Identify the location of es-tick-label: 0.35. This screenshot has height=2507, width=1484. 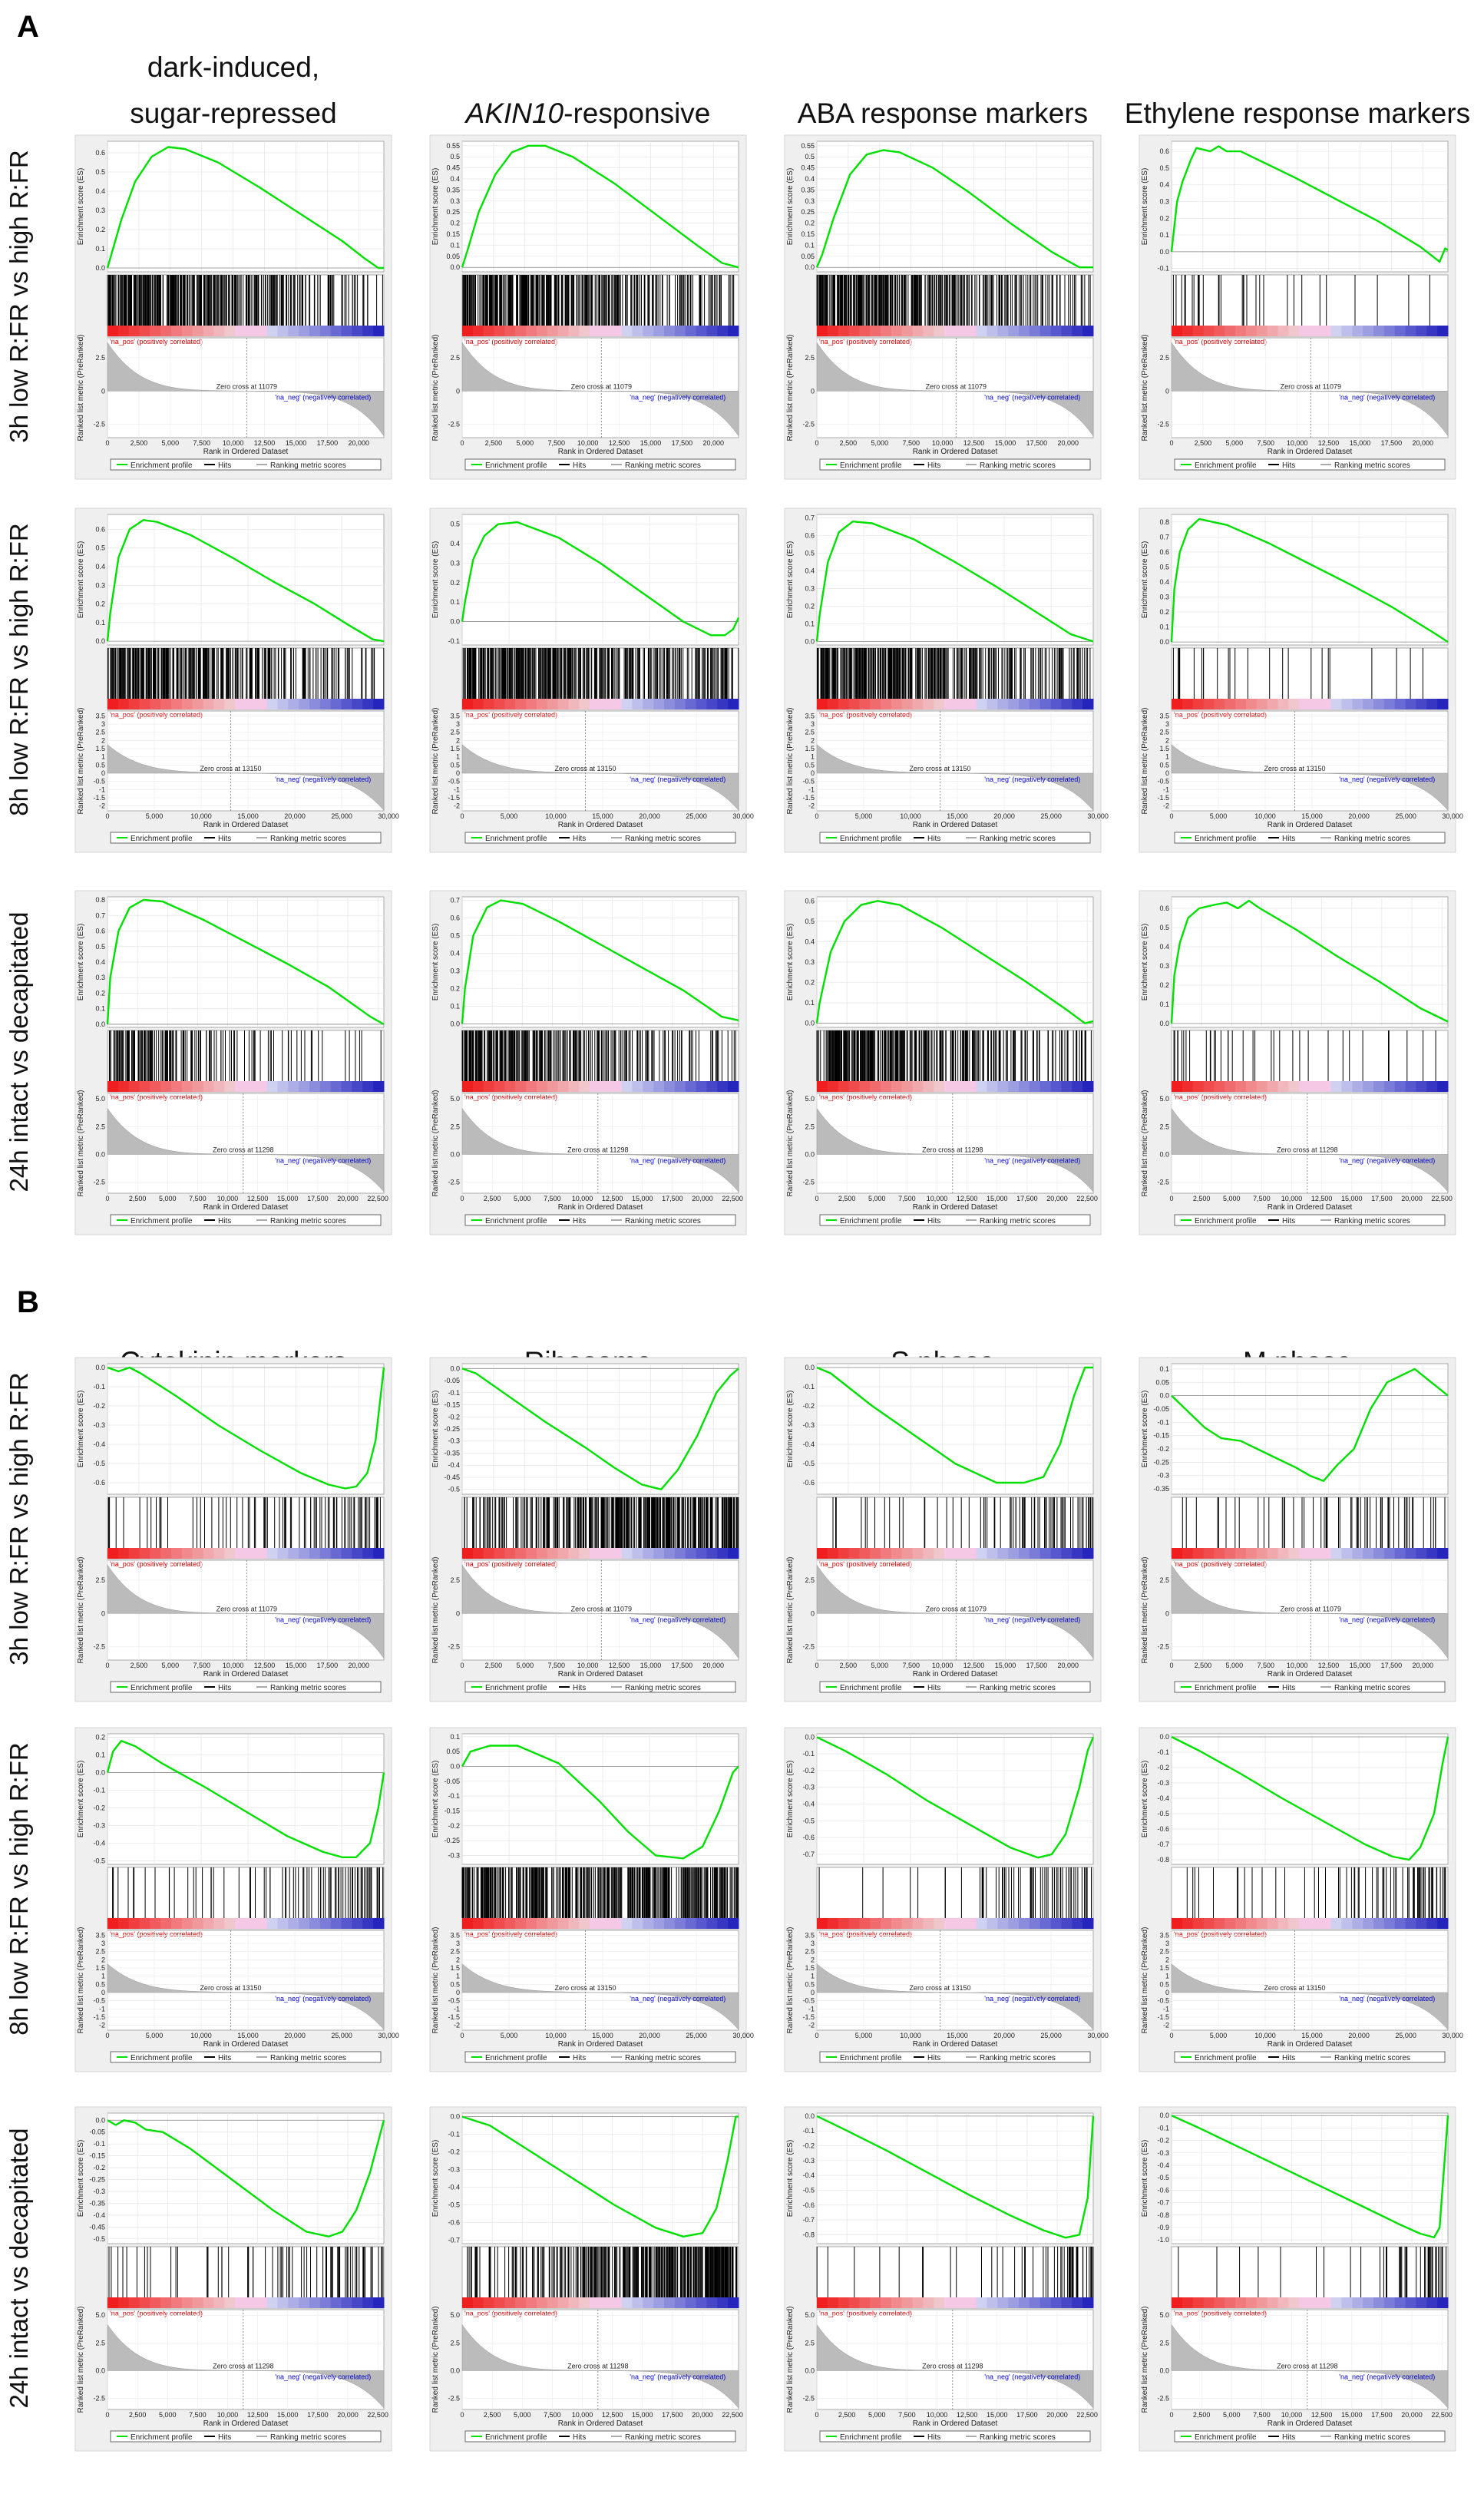
(808, 189).